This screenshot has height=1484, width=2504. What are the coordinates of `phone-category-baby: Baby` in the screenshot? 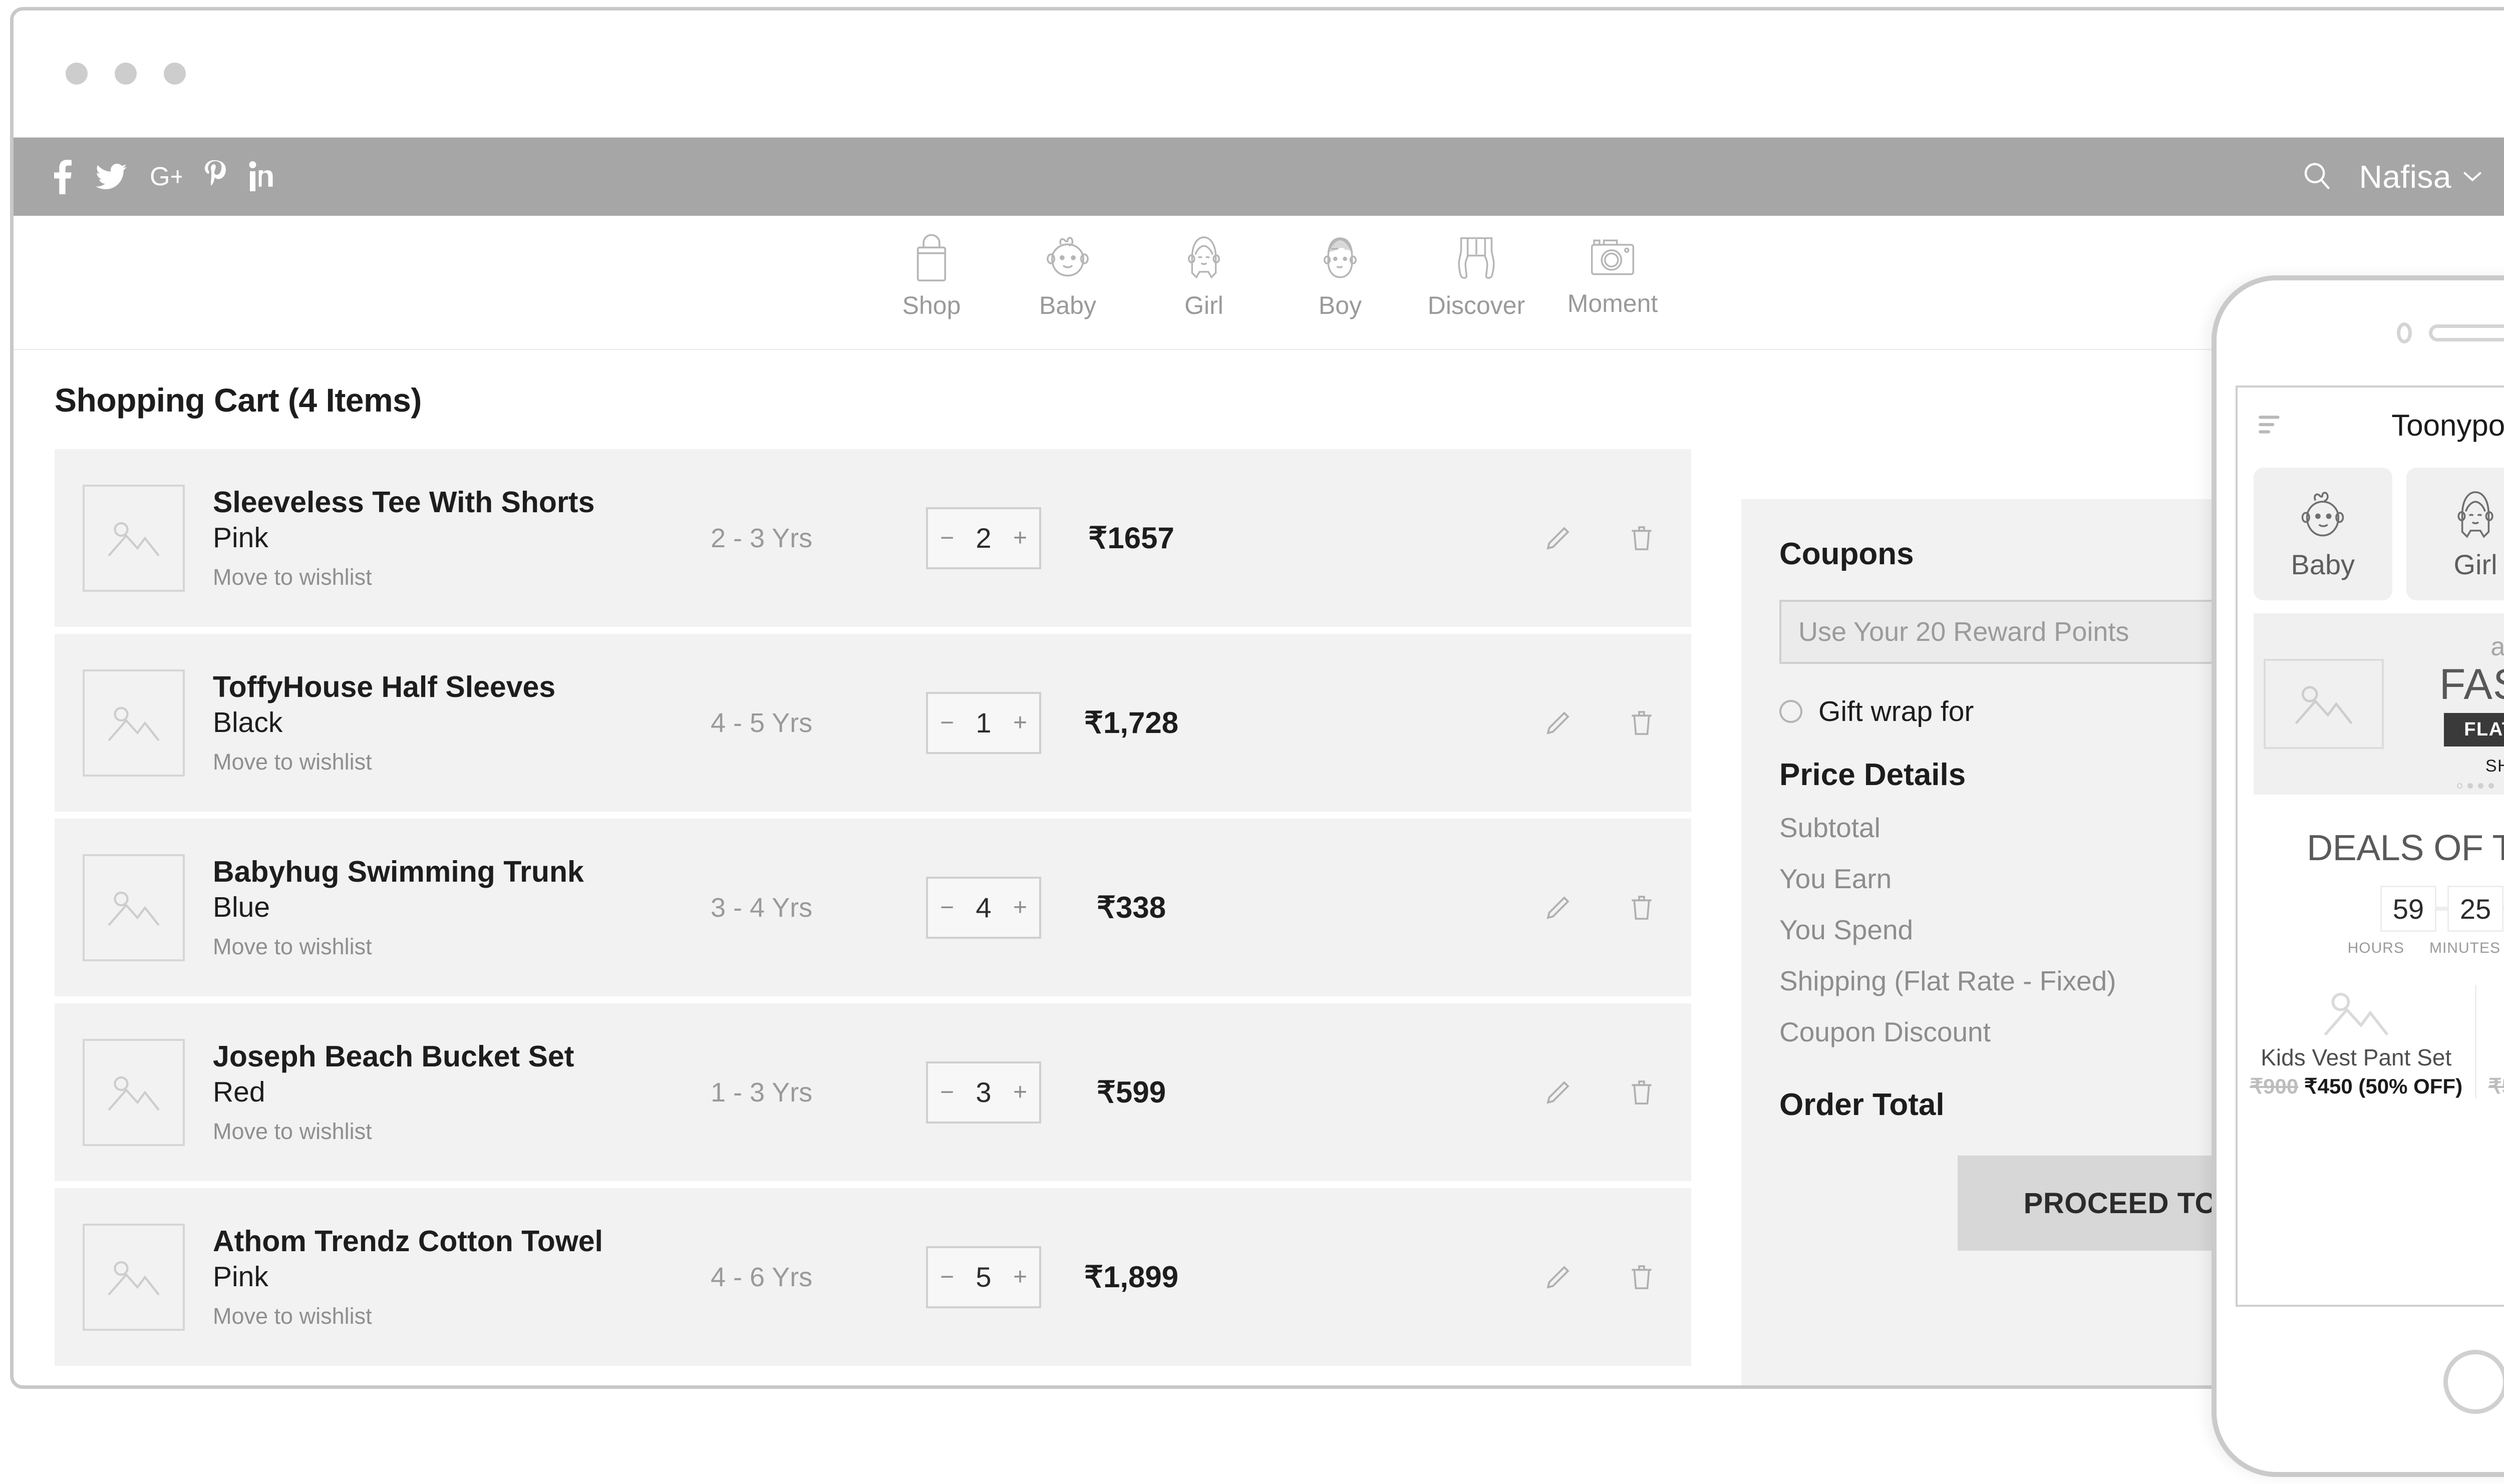 It's located at (2323, 534).